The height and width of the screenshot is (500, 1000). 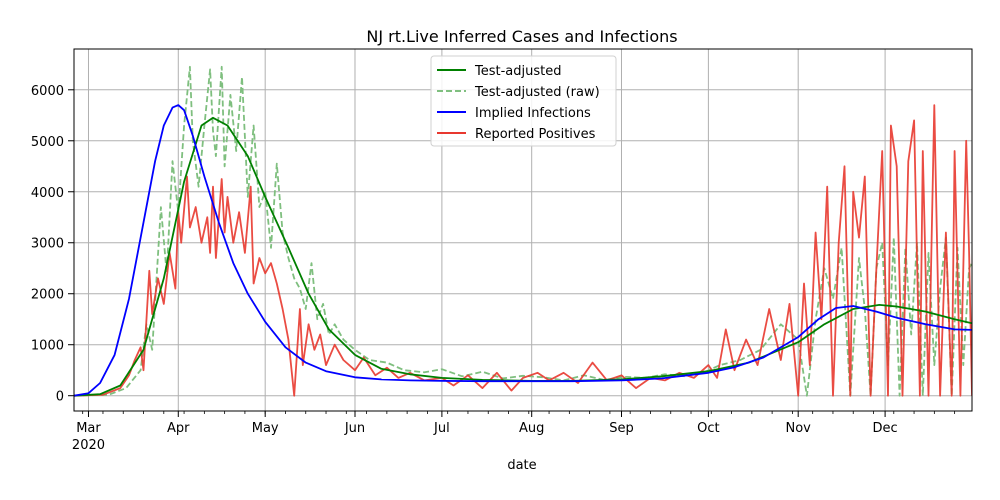 What do you see at coordinates (60, 397) in the screenshot?
I see `y-tick-label: 0` at bounding box center [60, 397].